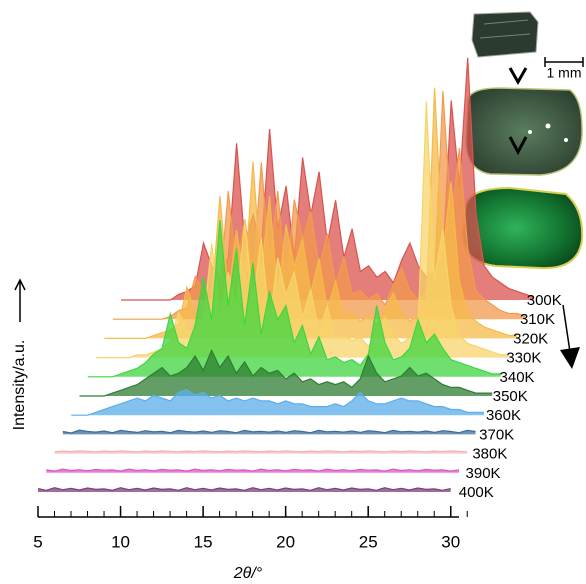 Image resolution: width=586 pixels, height=584 pixels. What do you see at coordinates (496, 434) in the screenshot?
I see `series-label: 370K` at bounding box center [496, 434].